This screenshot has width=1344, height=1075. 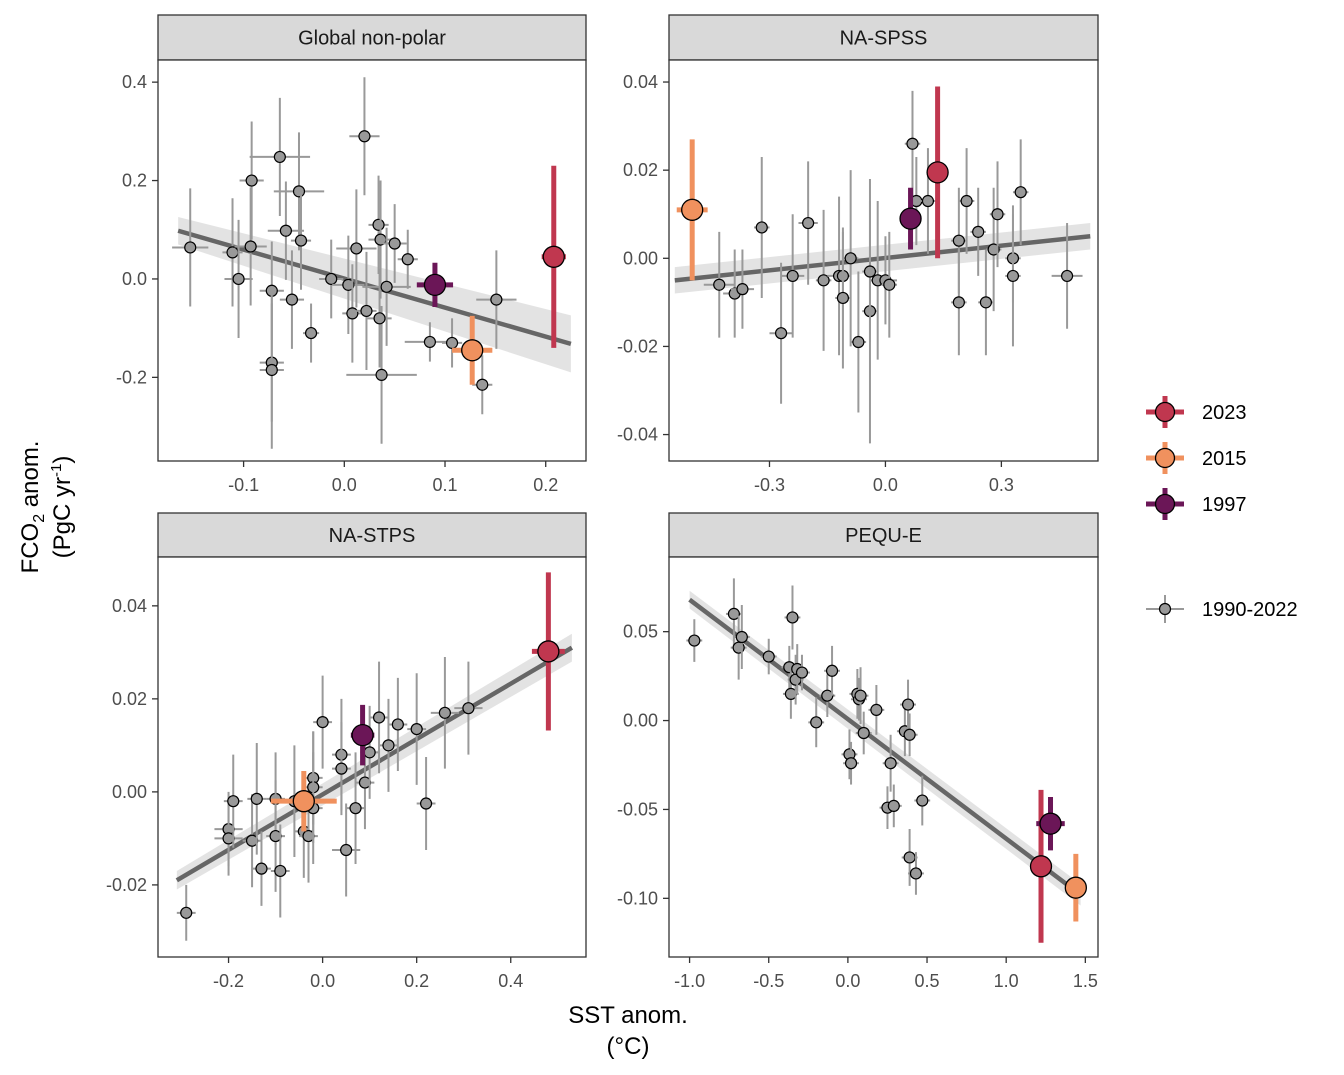 What do you see at coordinates (1224, 413) in the screenshot?
I see `legend-label-2023: 2023` at bounding box center [1224, 413].